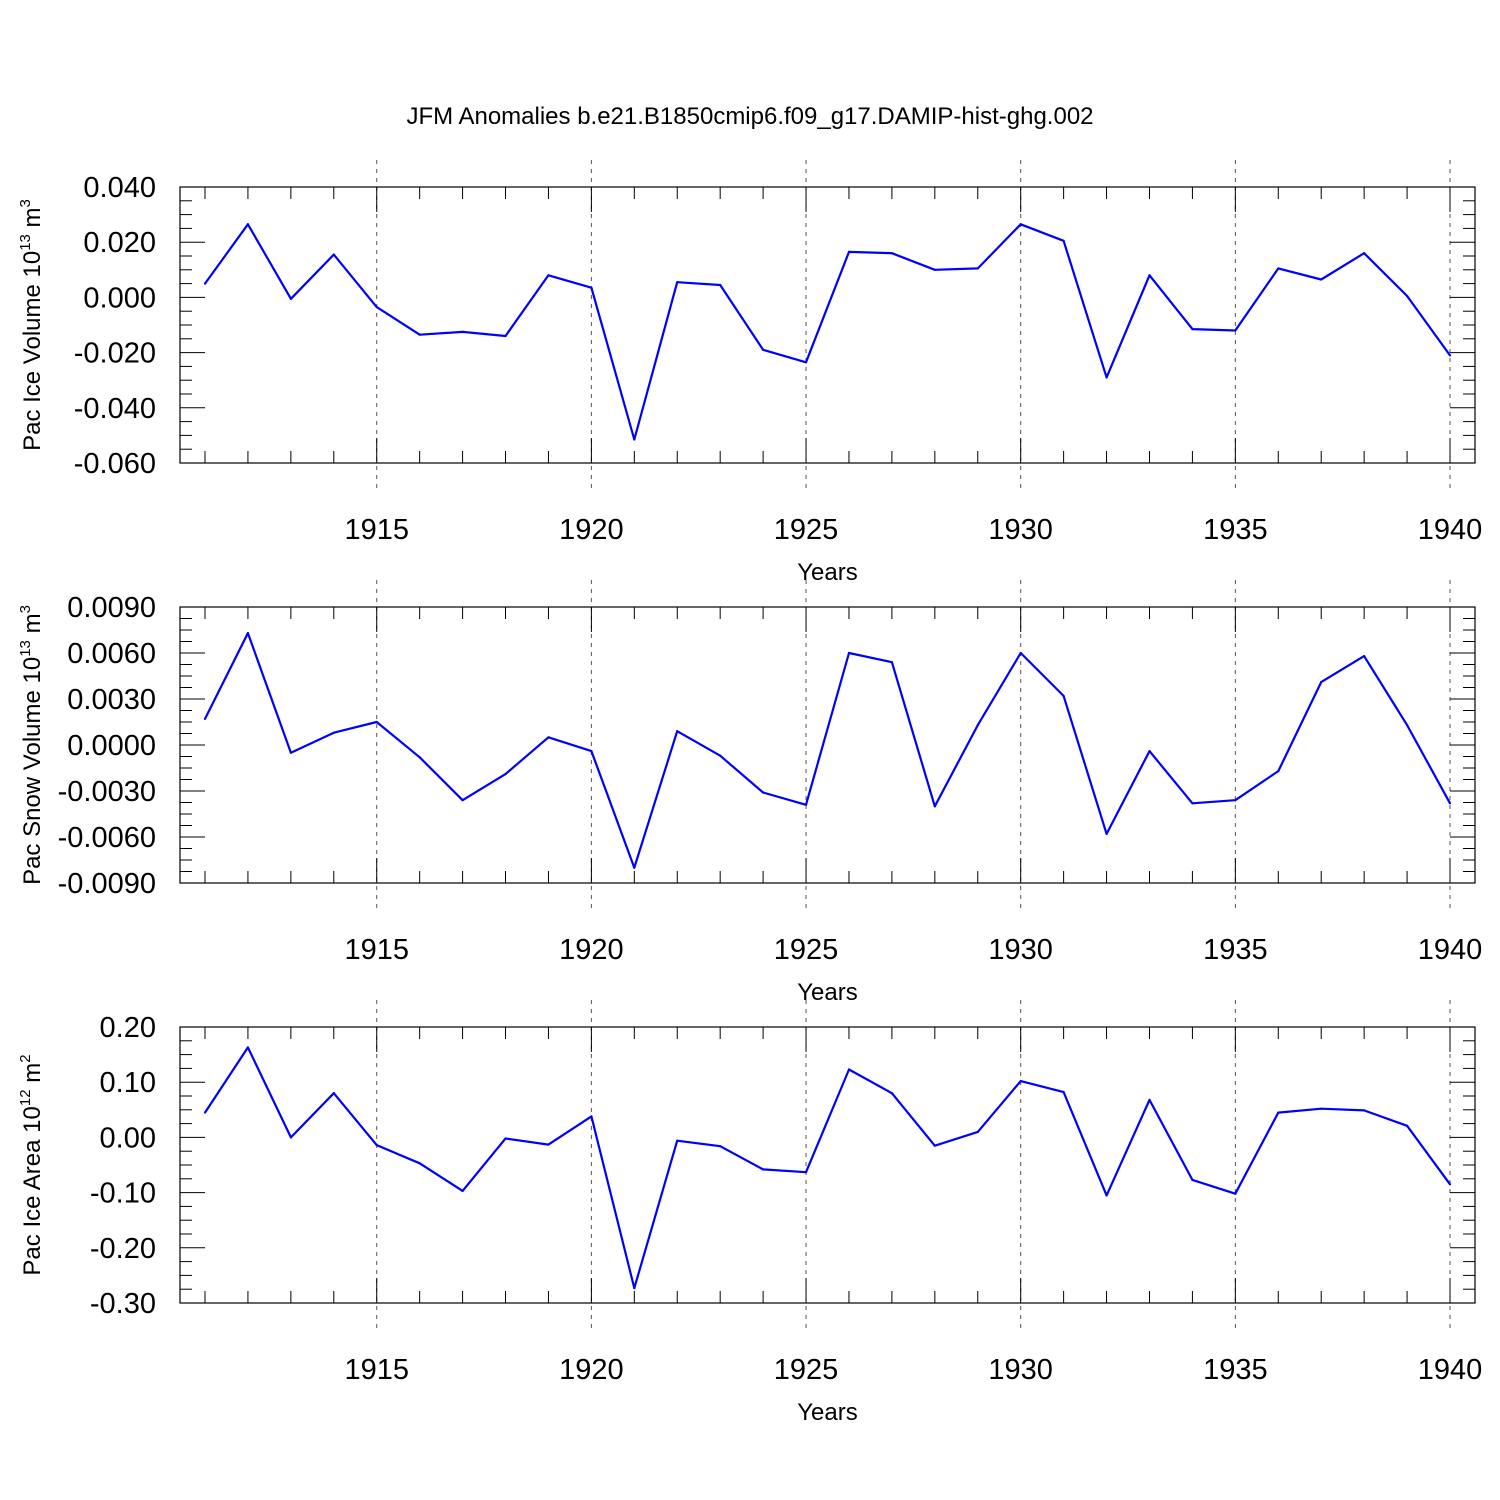  Describe the element at coordinates (31, 745) in the screenshot. I see `y-axis-title: Pac Snow Volume 1013 m3` at that location.